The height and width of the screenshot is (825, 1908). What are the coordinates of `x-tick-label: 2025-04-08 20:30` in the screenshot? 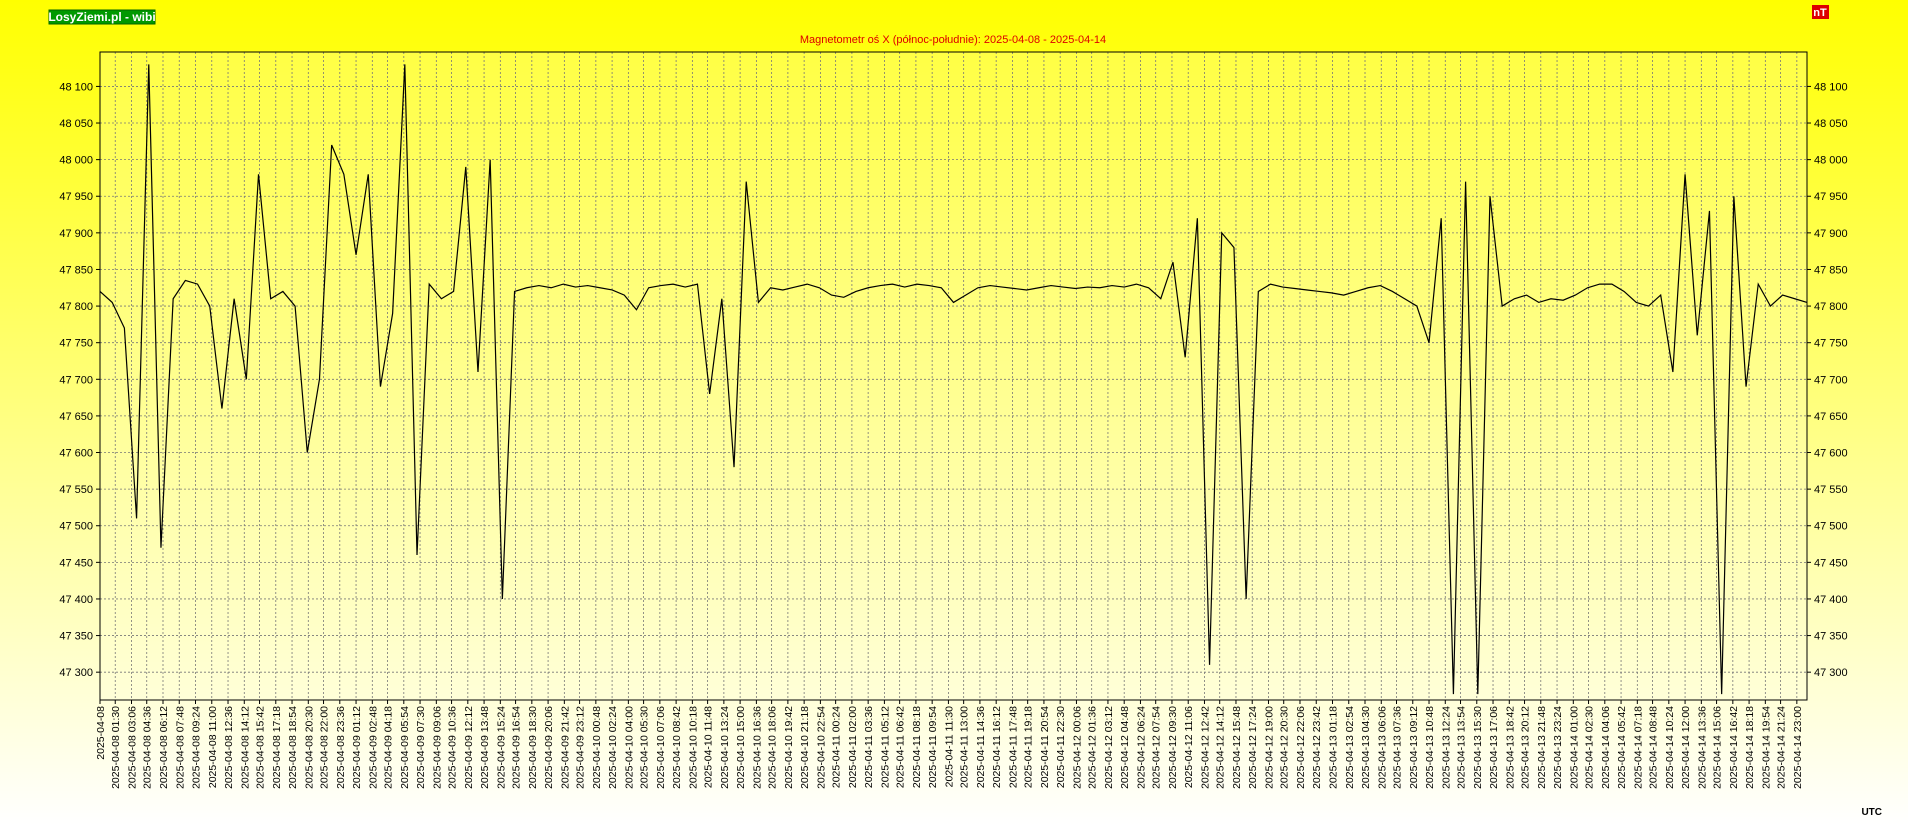 It's located at (309, 747).